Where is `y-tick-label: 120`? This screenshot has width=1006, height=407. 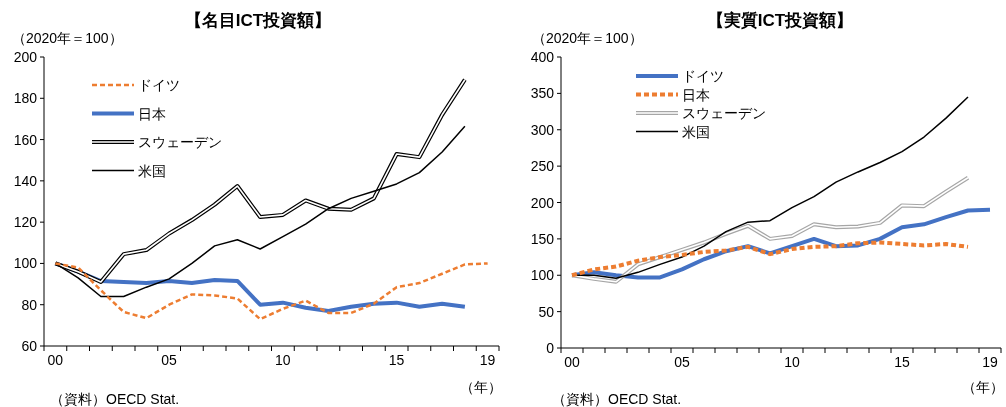
y-tick-label: 120 is located at coordinates (25, 222).